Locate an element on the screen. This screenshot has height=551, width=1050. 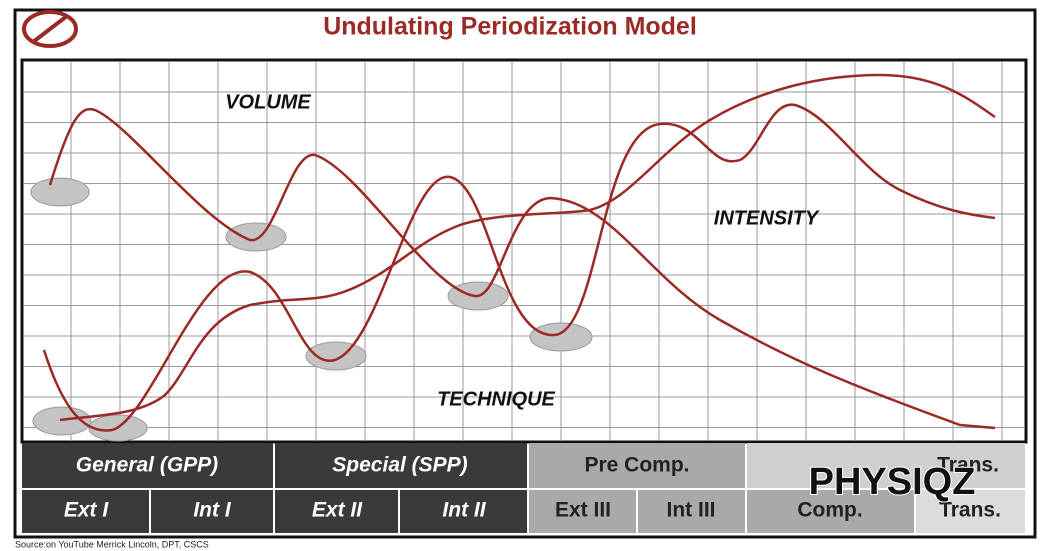
subphase: Ext I is located at coordinates (87, 510).